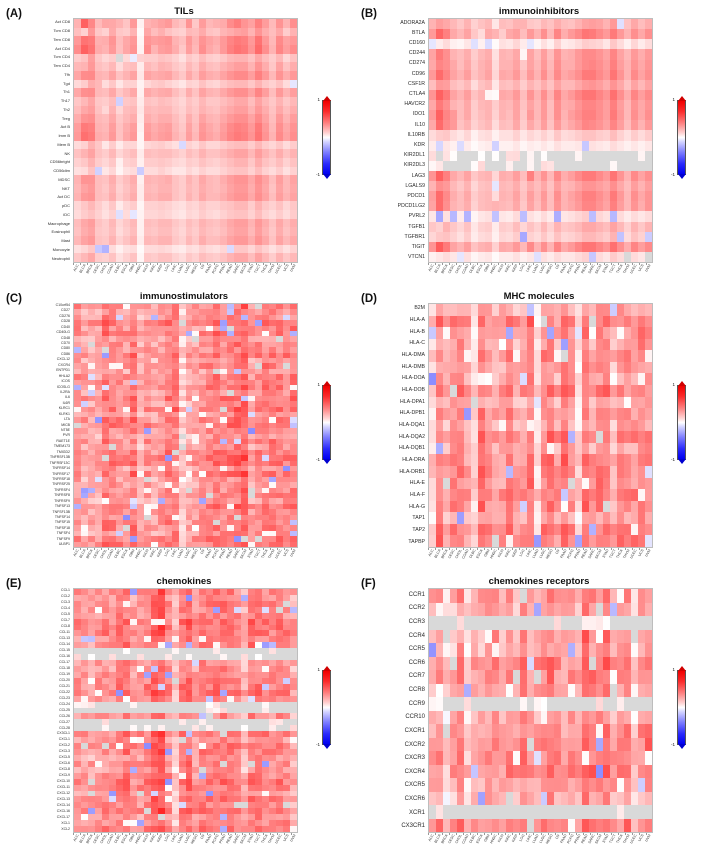 The image size is (709, 859). Describe the element at coordinates (63, 451) in the screenshot. I see `row-label: TMIGD2` at that location.